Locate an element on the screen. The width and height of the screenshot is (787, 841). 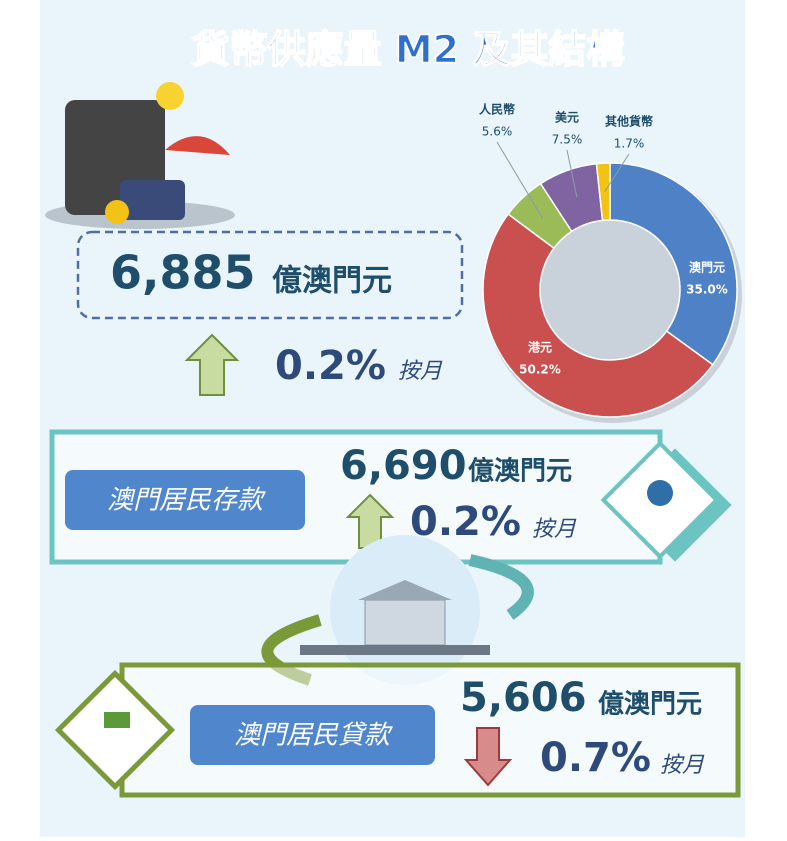
loan-icon is located at coordinates (115, 730).